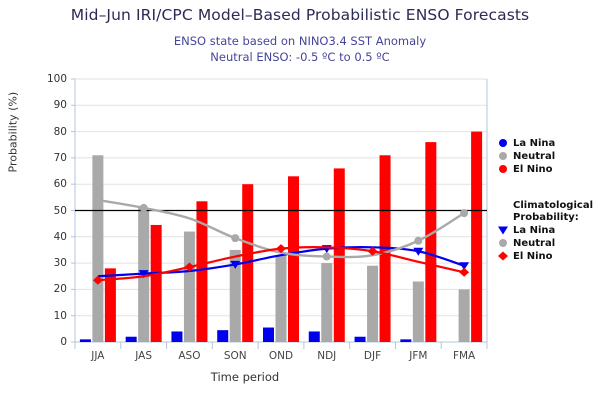  I want to click on x-tick-label-son: SON, so click(235, 356).